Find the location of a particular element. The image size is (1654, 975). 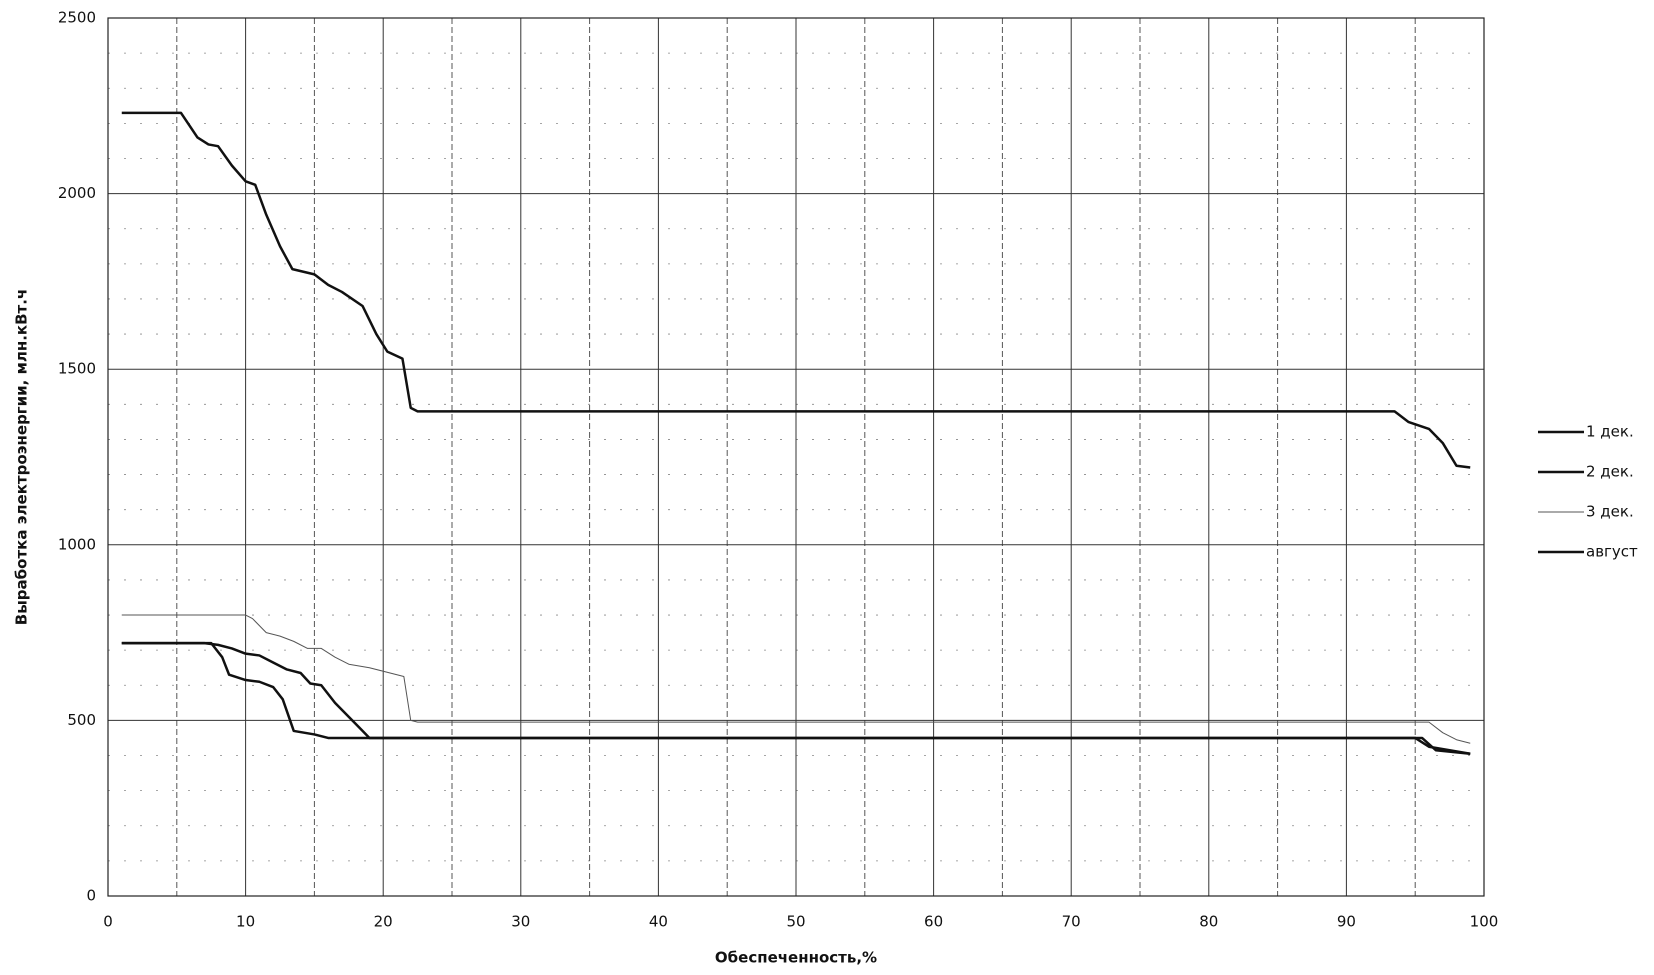

y-tick-label: 2500 is located at coordinates (77, 18).